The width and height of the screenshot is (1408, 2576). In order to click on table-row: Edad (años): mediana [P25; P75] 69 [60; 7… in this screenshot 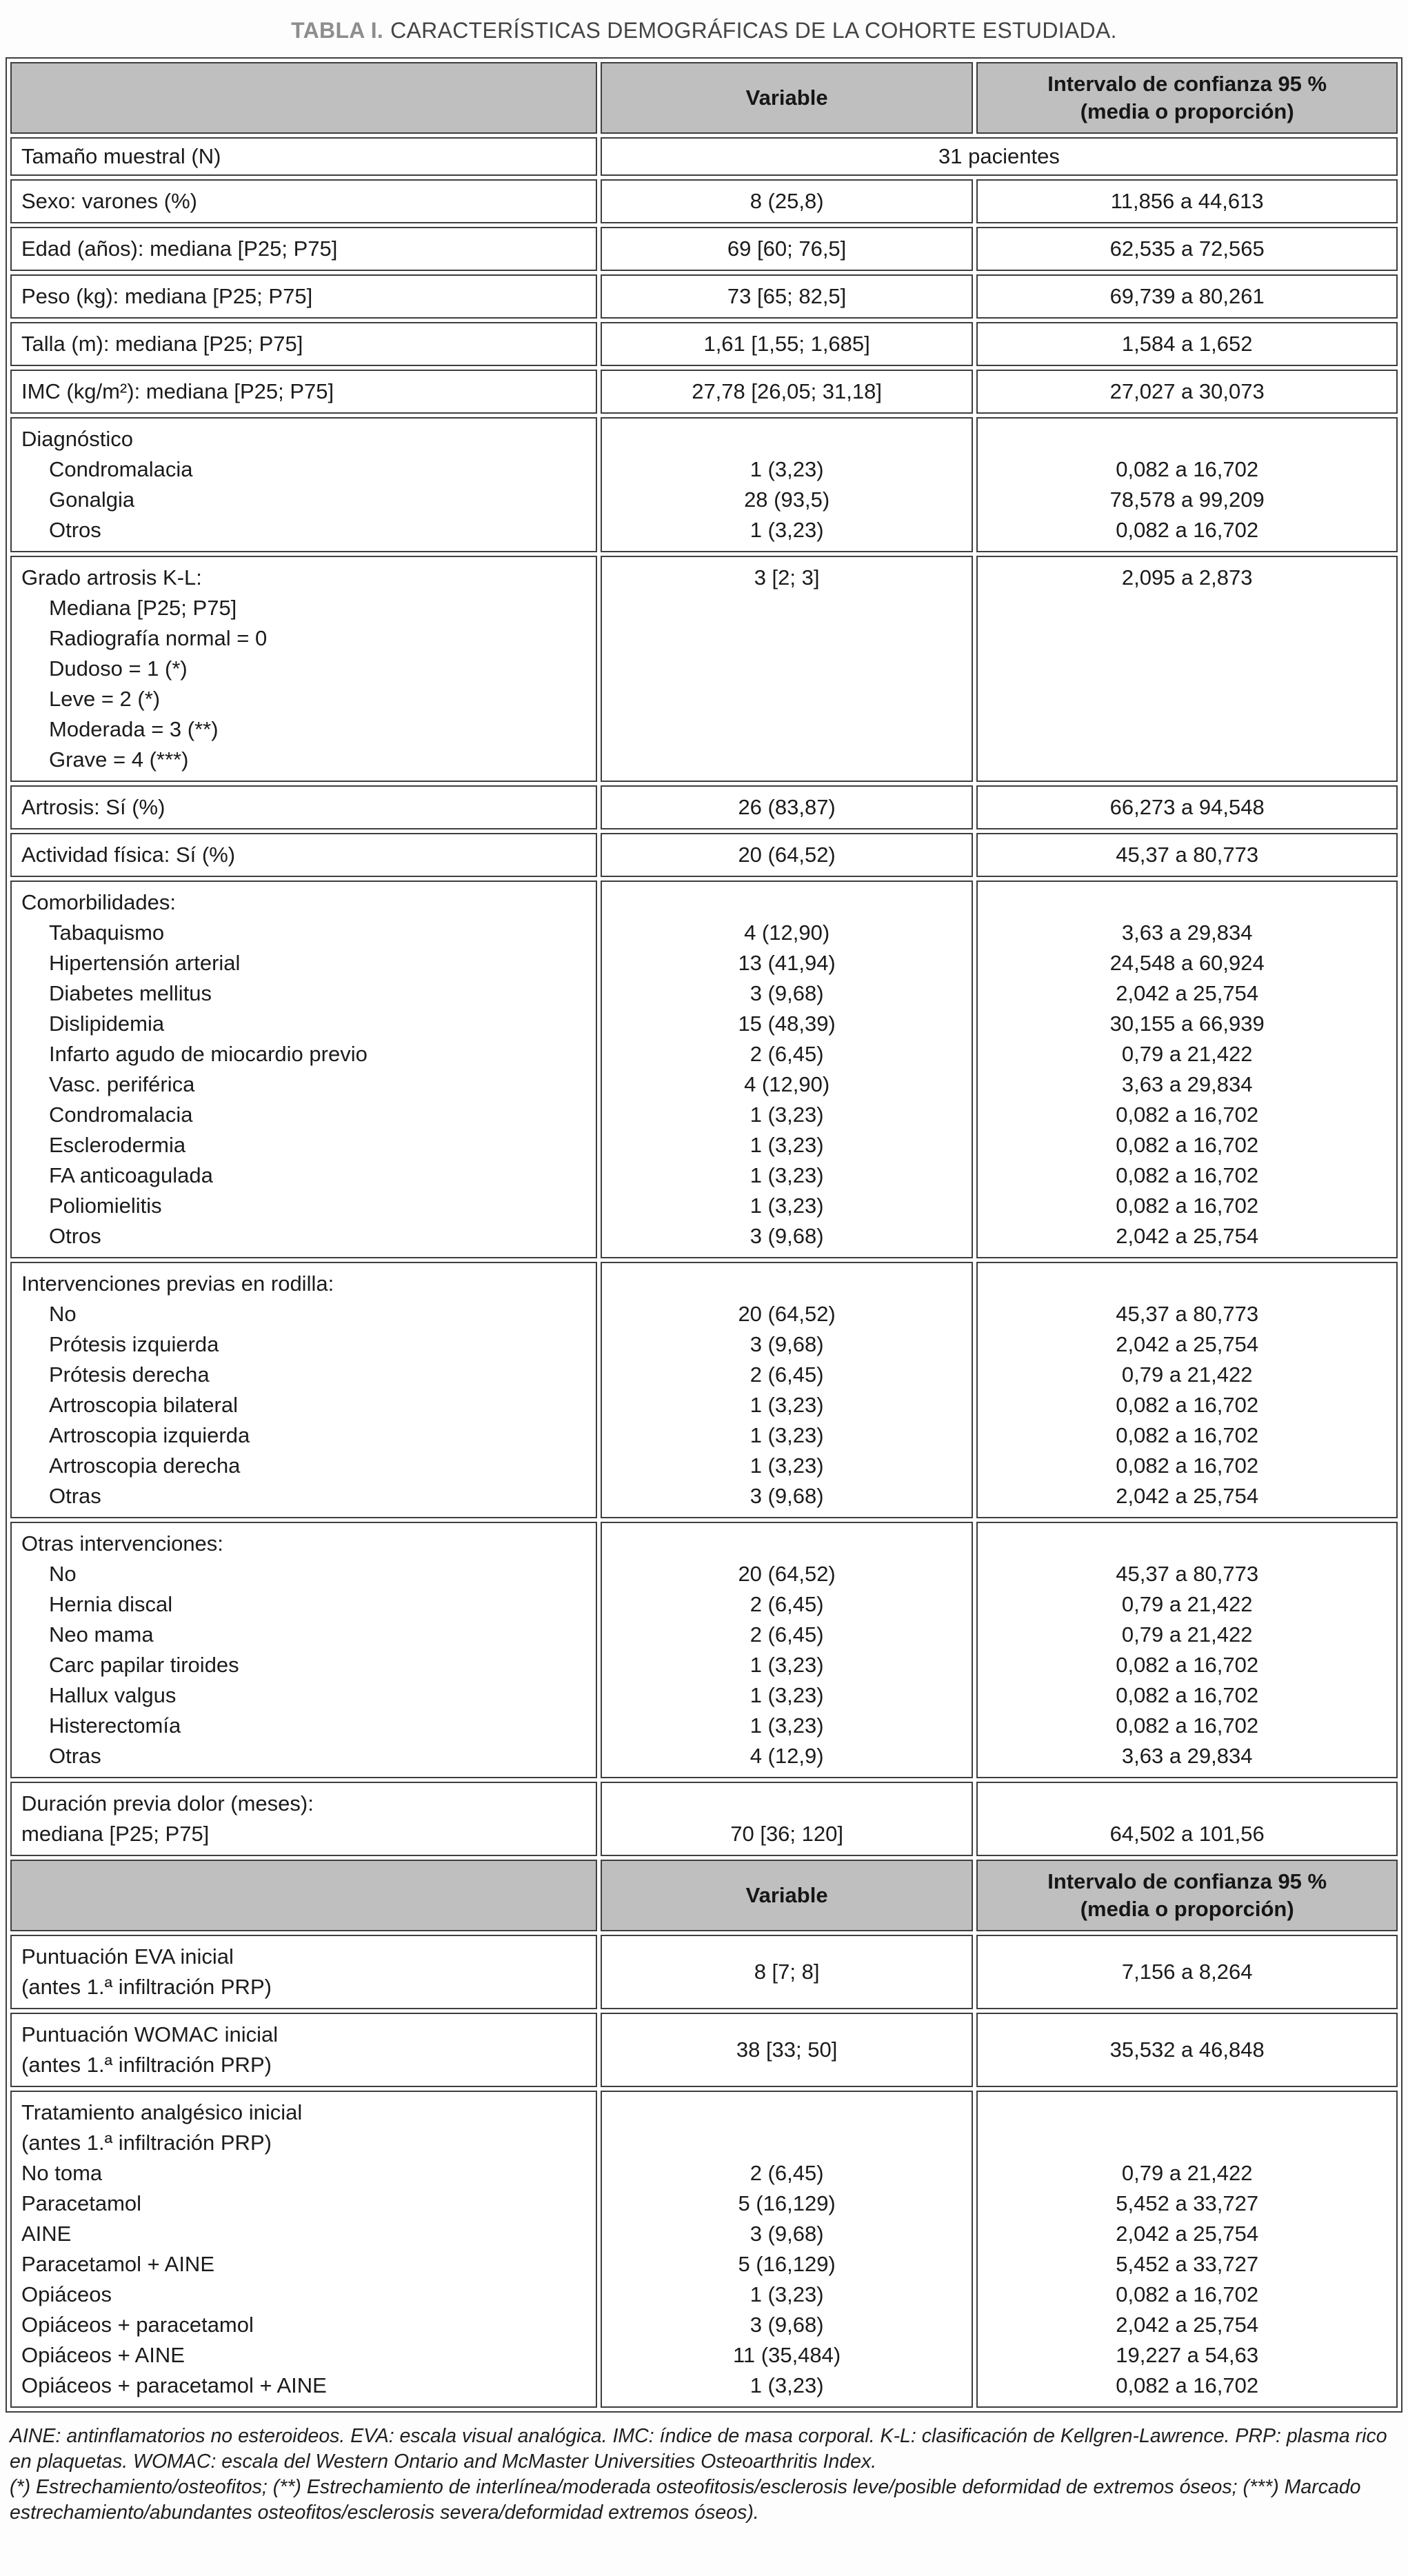, I will do `click(704, 249)`.